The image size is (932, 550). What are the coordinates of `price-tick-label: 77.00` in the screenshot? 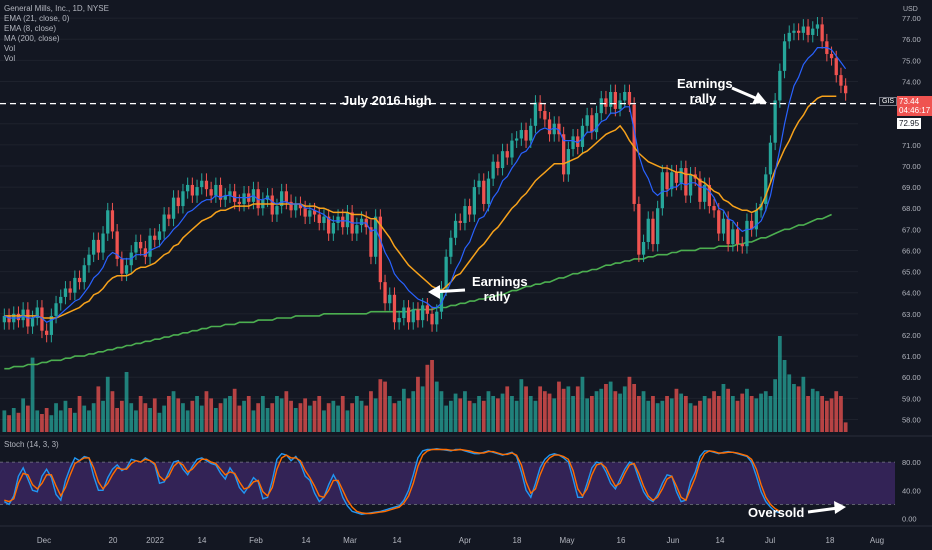 It's located at (911, 18).